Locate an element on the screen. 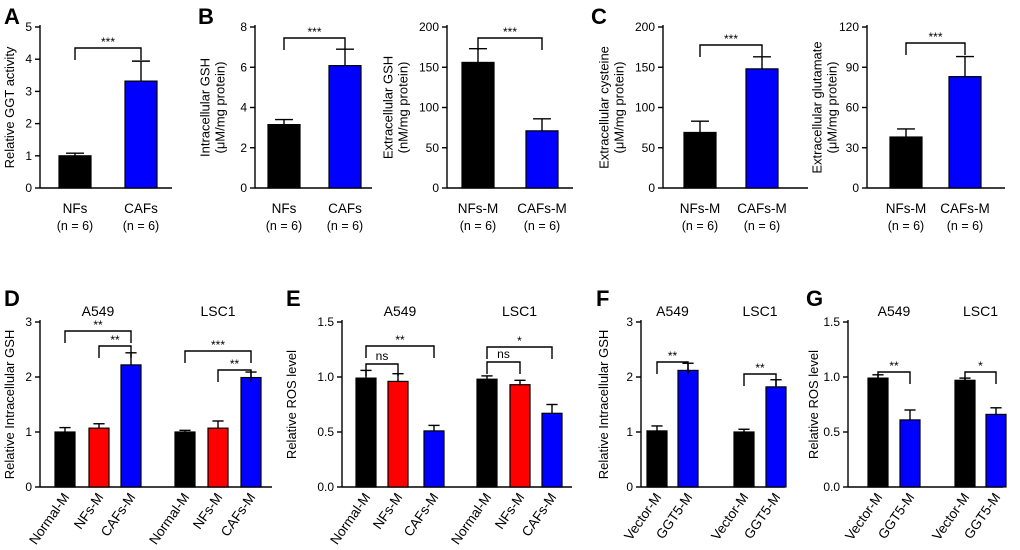  panel-letter: B is located at coordinates (206, 16).